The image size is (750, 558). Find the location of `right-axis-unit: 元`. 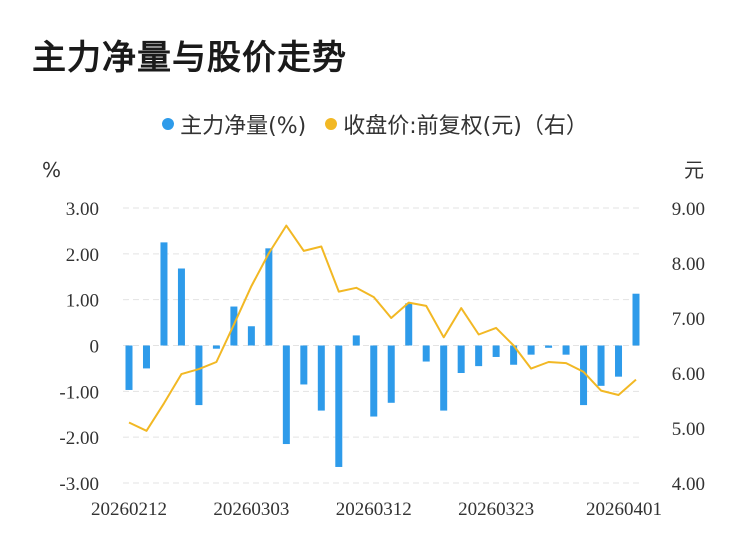

right-axis-unit: 元 is located at coordinates (694, 170).